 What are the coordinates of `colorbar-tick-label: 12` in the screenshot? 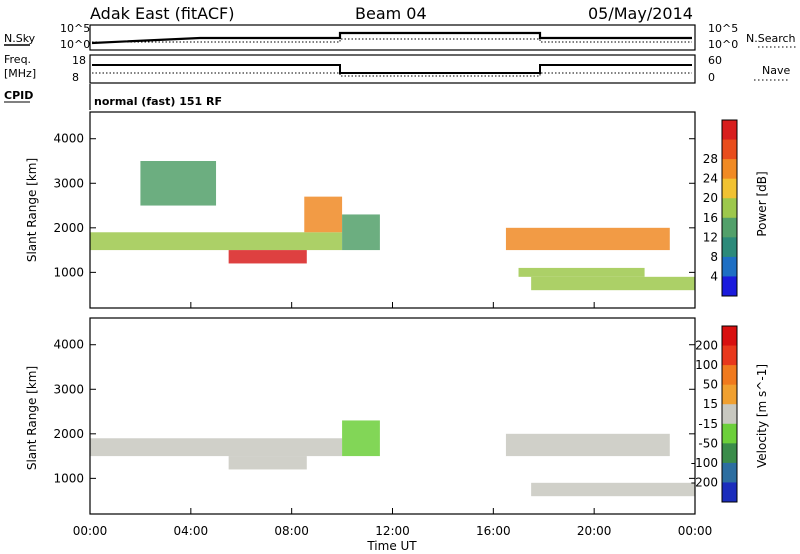 It's located at (710, 237).